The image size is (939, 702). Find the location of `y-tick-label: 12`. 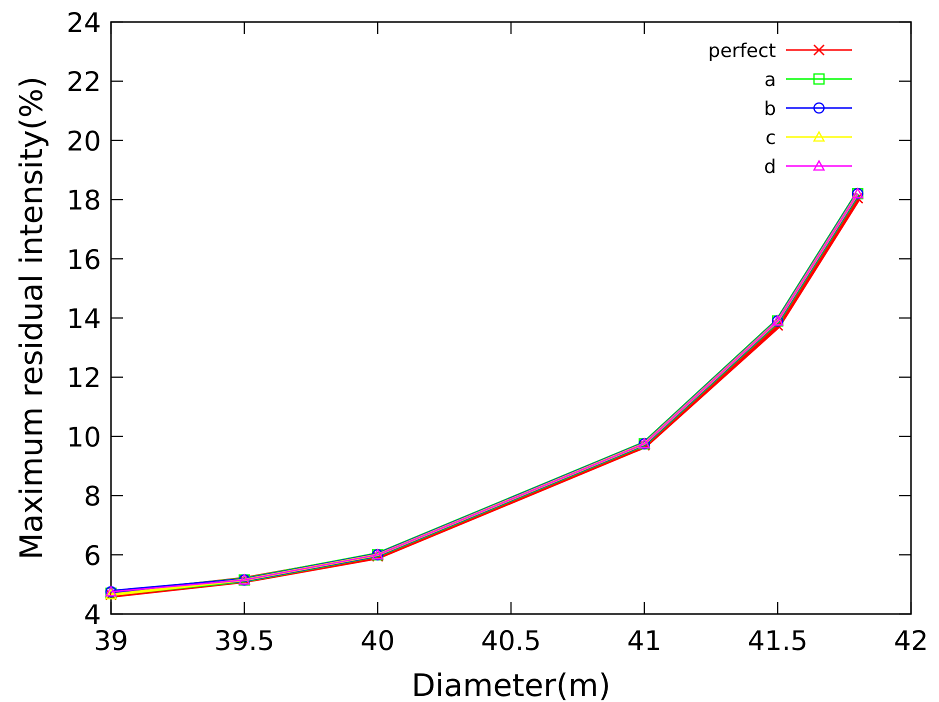

y-tick-label: 12 is located at coordinates (83, 378).